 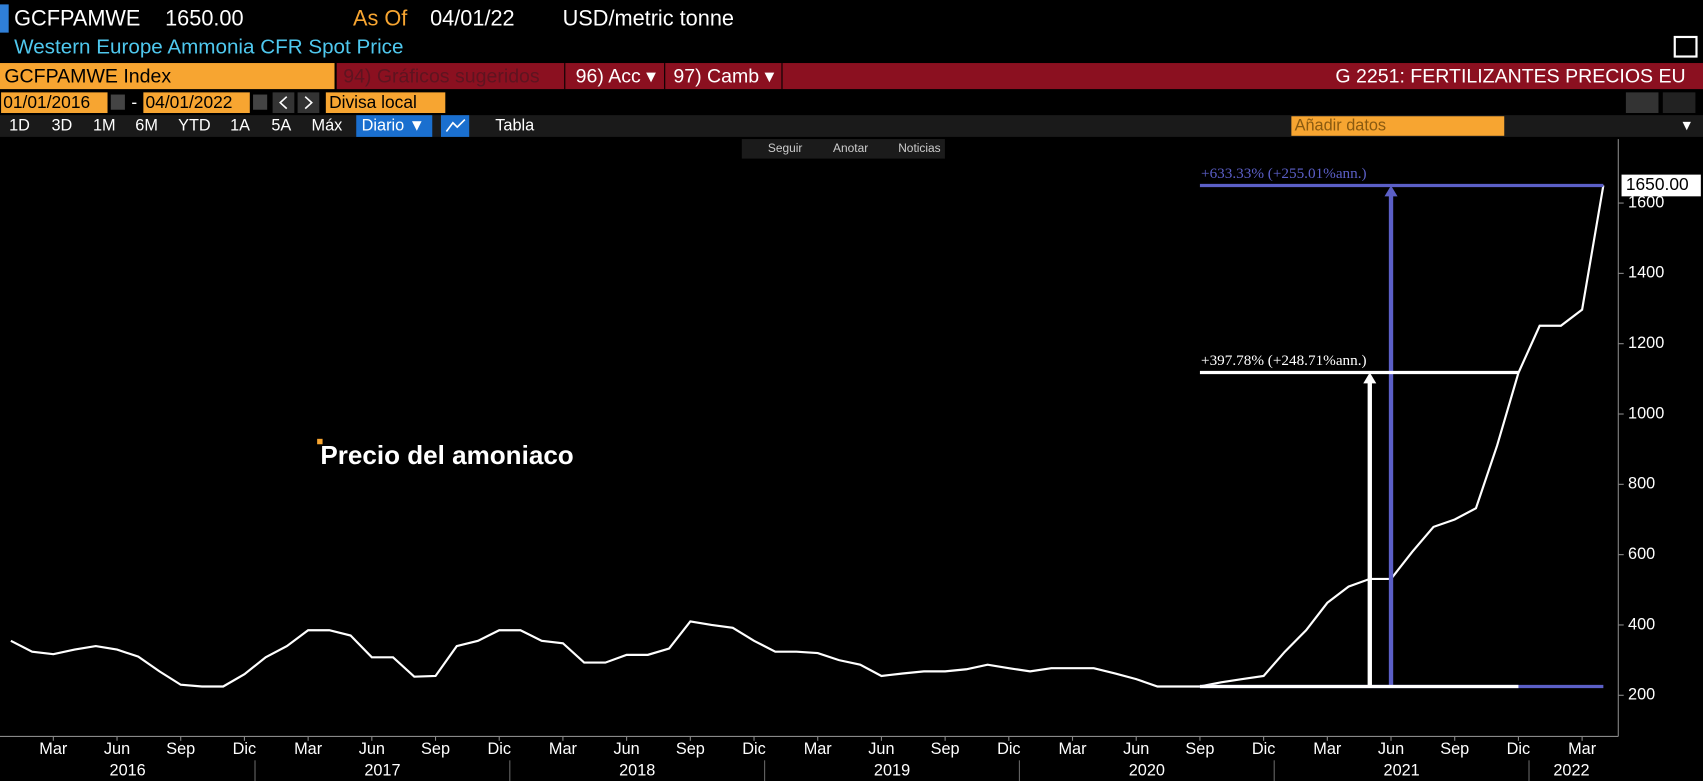 I want to click on add-data: Añadir datos, so click(x=1340, y=125).